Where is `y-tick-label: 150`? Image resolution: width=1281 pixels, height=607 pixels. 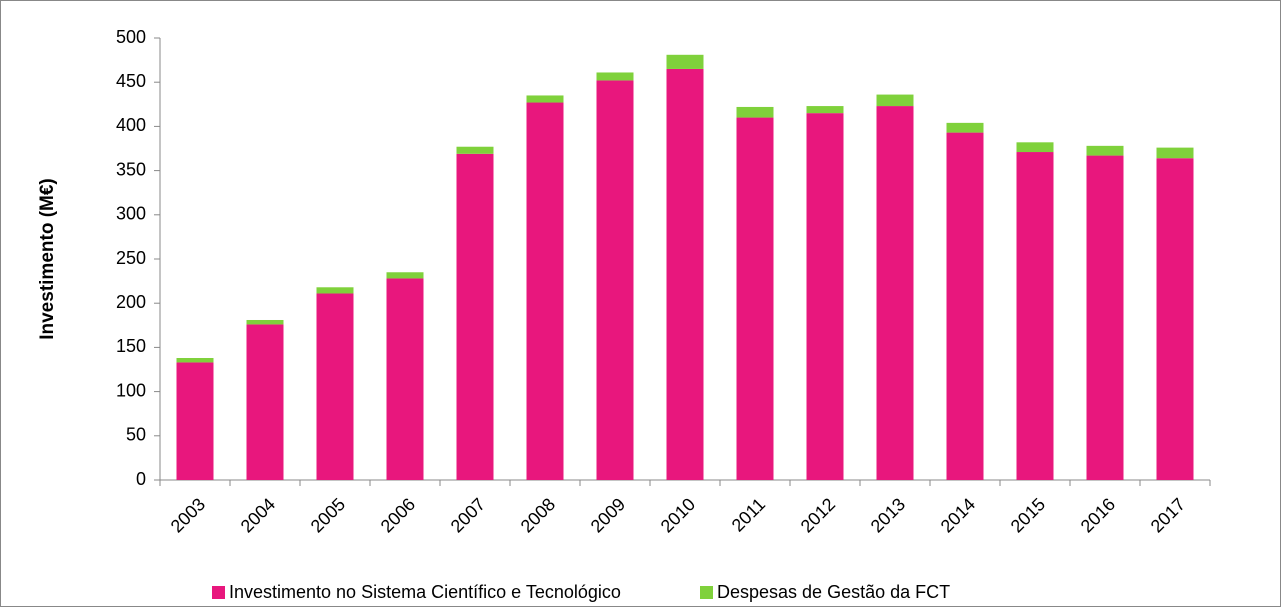 y-tick-label: 150 is located at coordinates (131, 346).